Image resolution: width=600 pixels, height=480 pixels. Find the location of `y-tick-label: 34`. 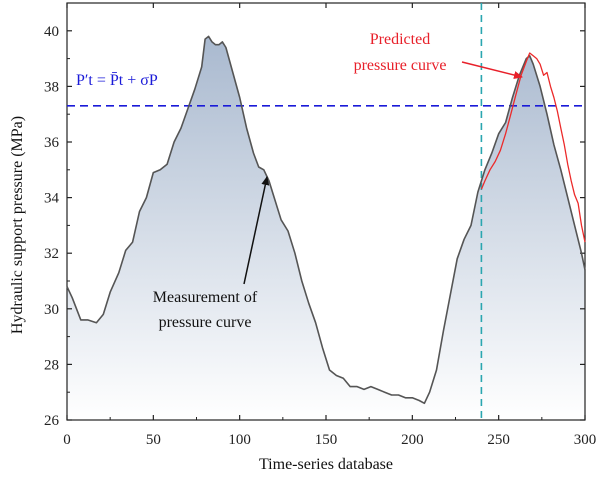

y-tick-label: 34 is located at coordinates (52, 199).